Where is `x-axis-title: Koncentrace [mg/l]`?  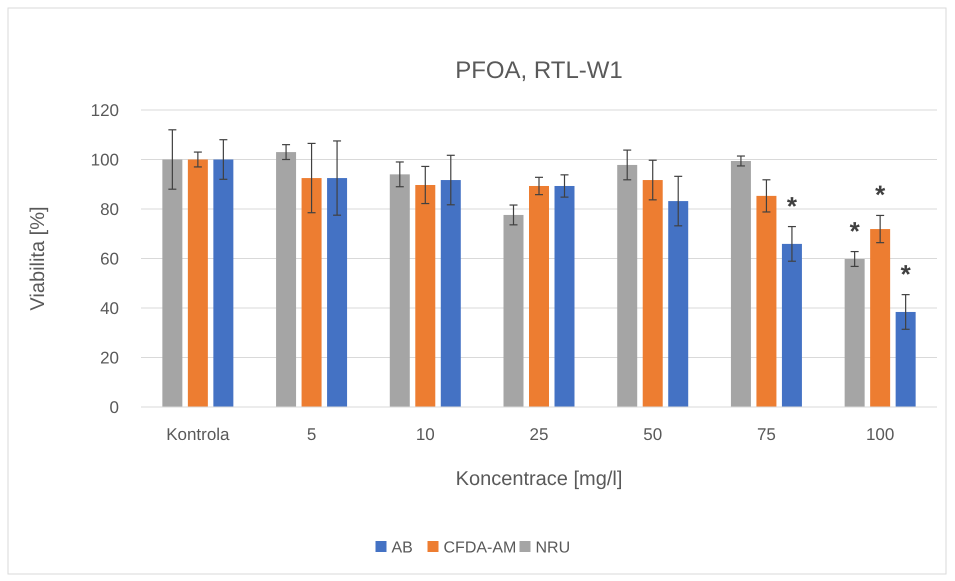
x-axis-title: Koncentrace [mg/l] is located at coordinates (539, 479).